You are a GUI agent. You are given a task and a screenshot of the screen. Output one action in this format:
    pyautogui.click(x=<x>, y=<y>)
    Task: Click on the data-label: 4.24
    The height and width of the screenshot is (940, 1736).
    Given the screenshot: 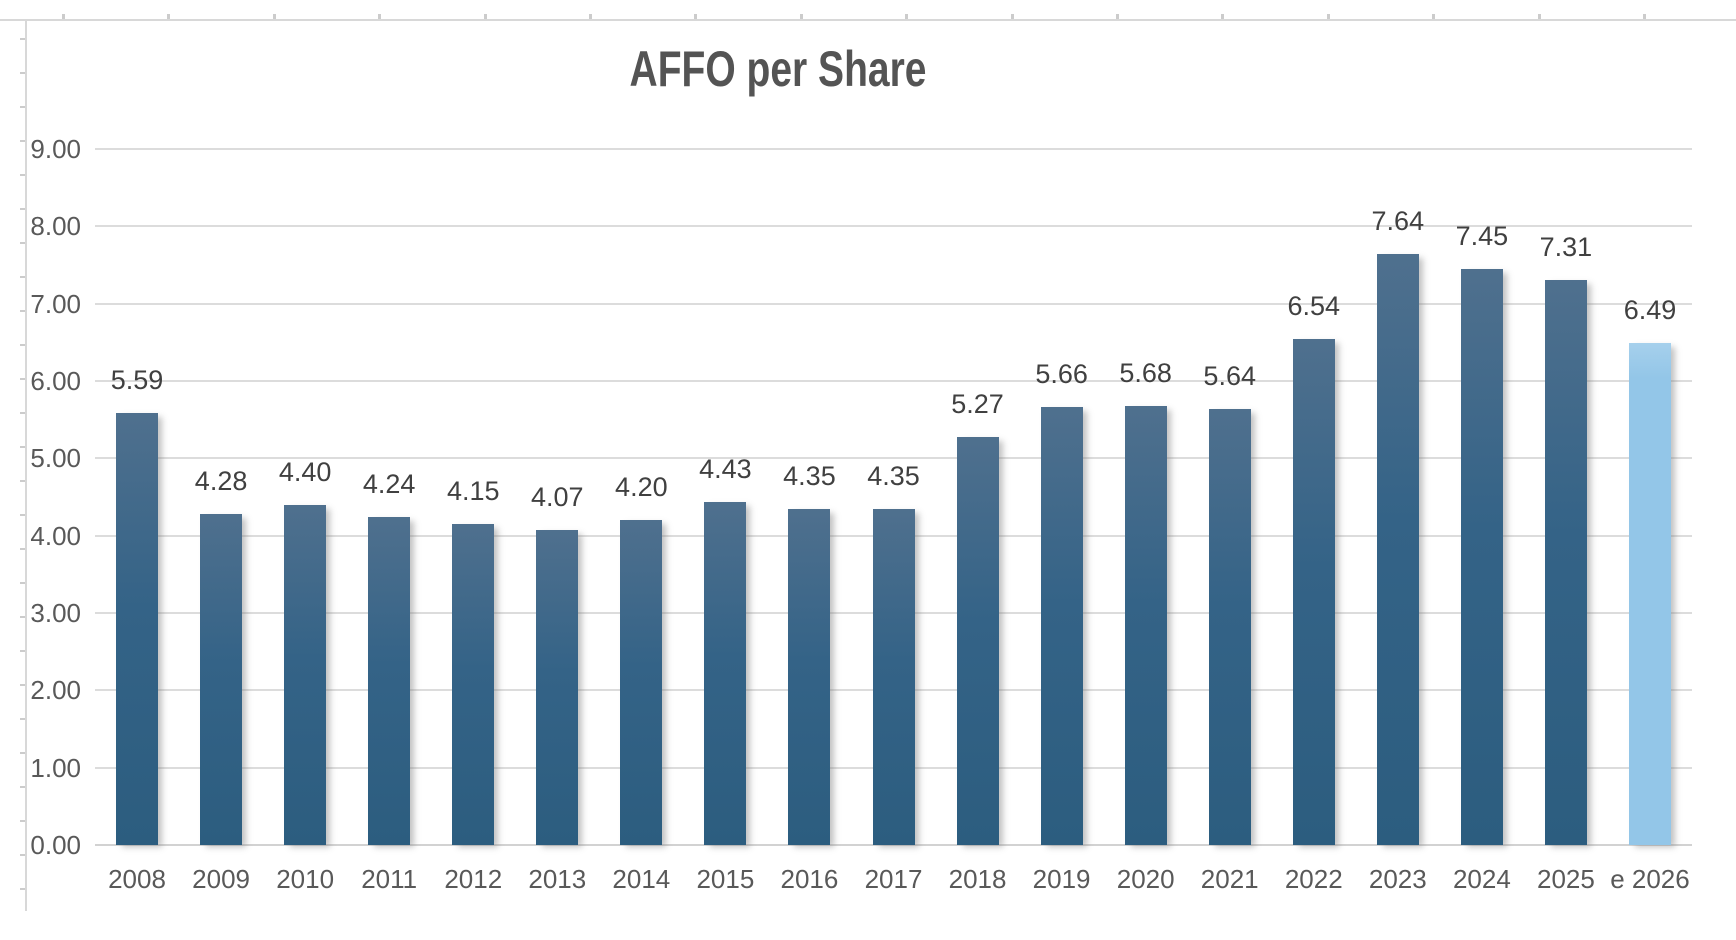 What is the action you would take?
    pyautogui.click(x=389, y=484)
    